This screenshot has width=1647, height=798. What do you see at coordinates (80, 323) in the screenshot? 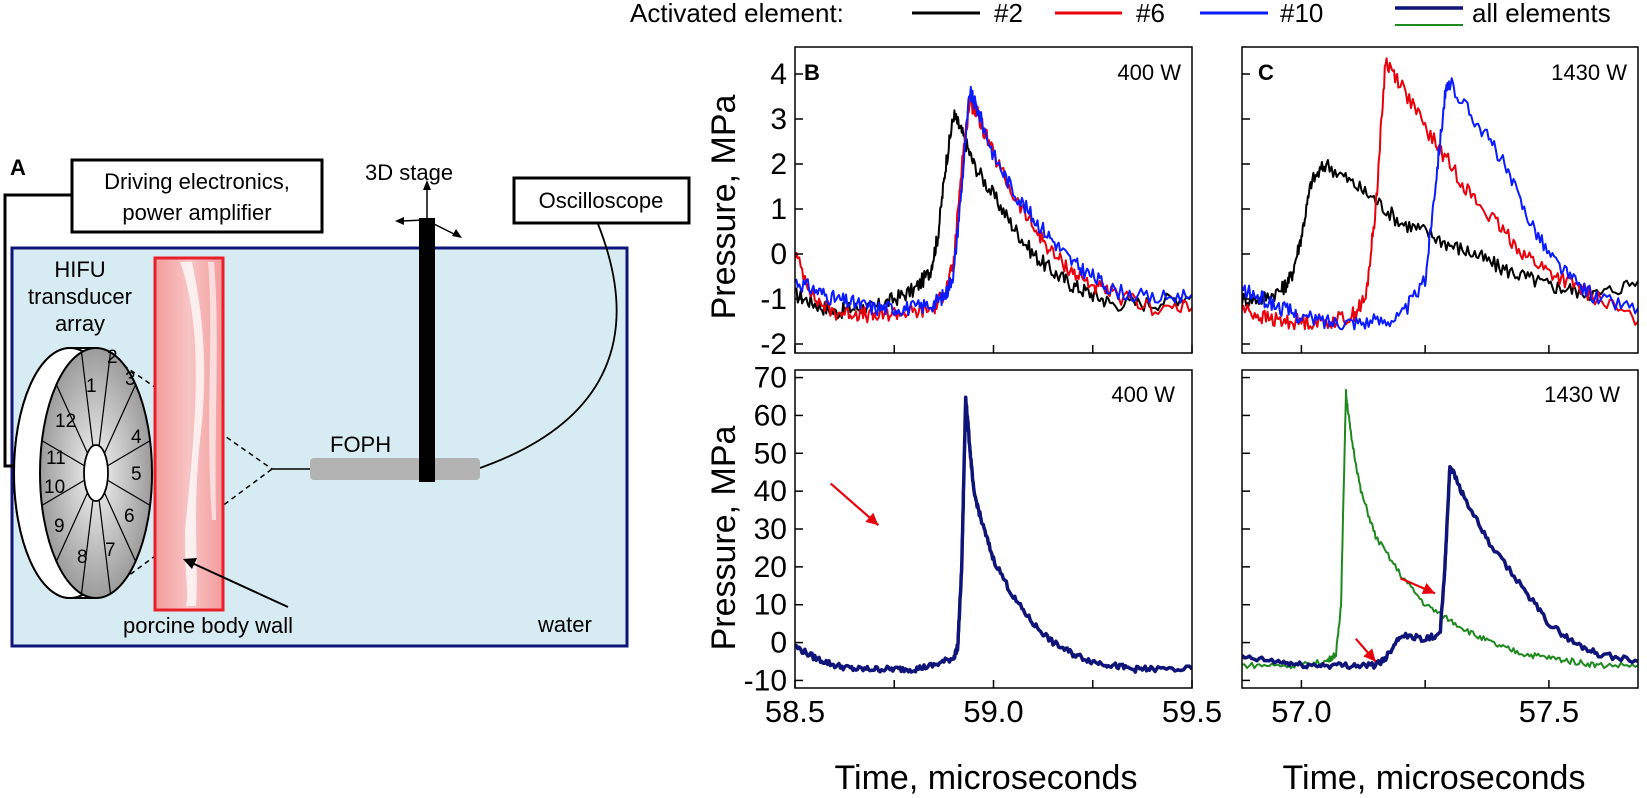
I see `hifu-label-3: array` at bounding box center [80, 323].